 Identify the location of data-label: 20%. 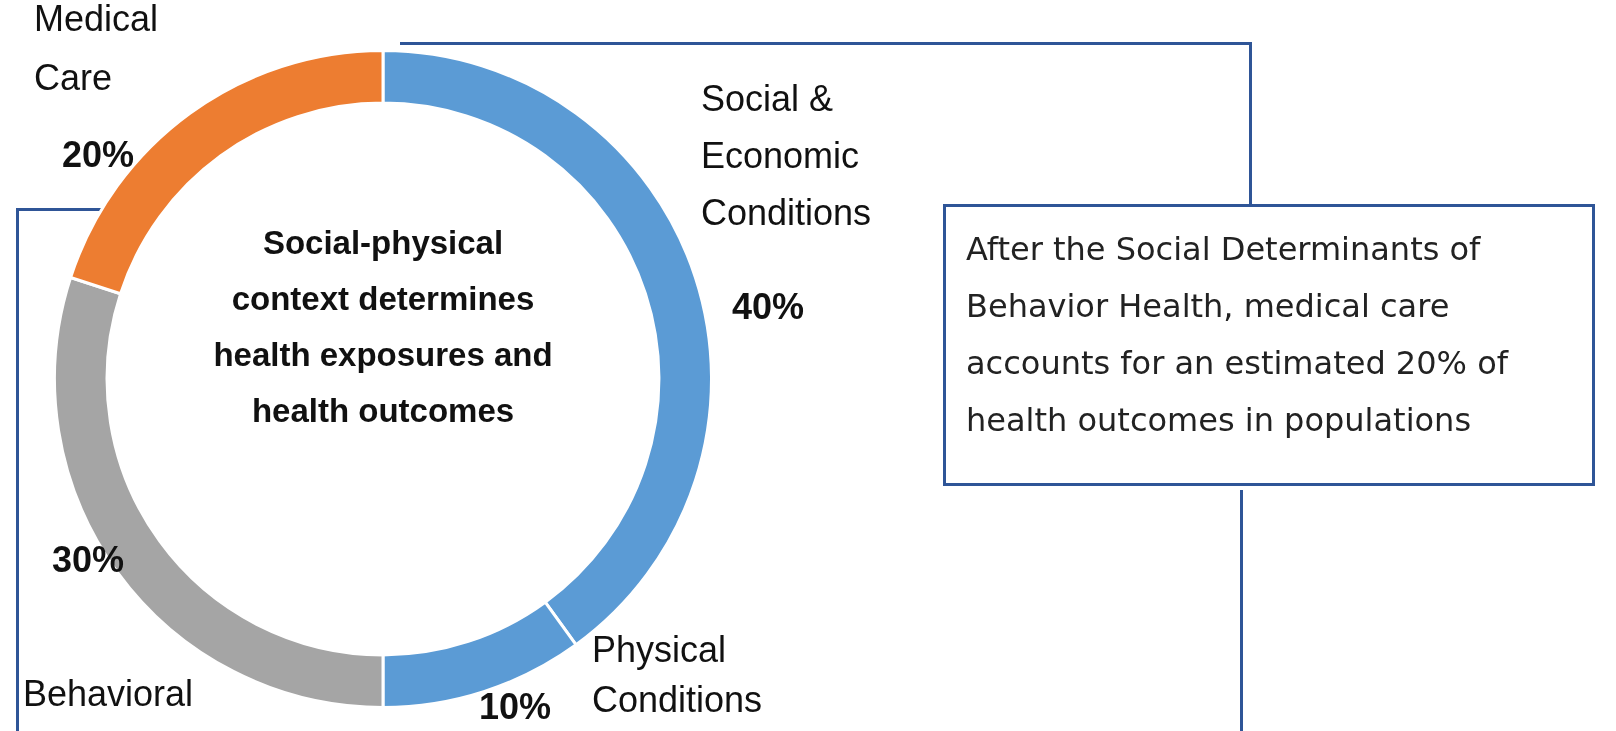
(98, 154).